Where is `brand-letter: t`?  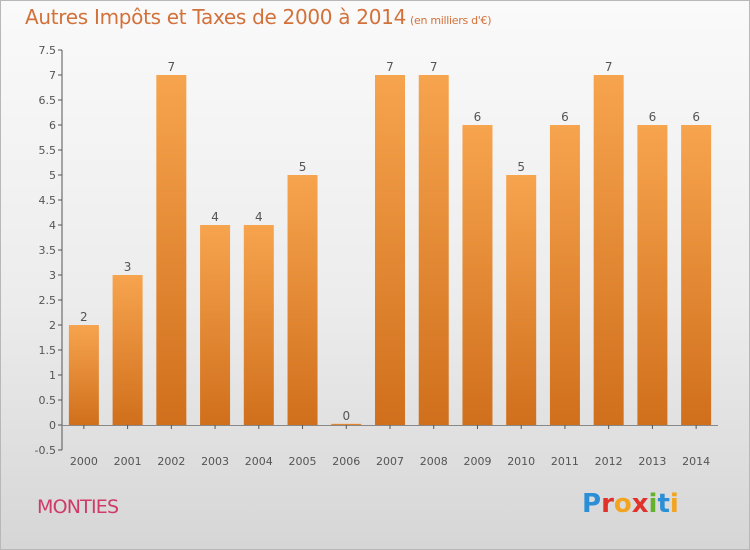
brand-letter: t is located at coordinates (663, 504).